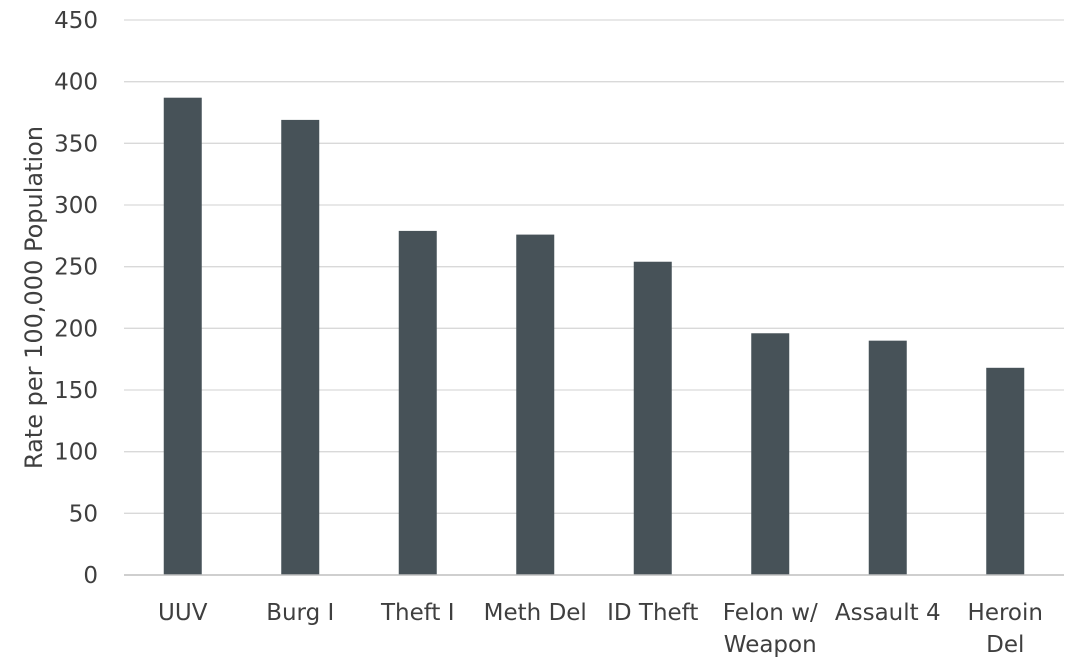 This screenshot has height=662, width=1076. What do you see at coordinates (76, 391) in the screenshot?
I see `y-tick-label: 150` at bounding box center [76, 391].